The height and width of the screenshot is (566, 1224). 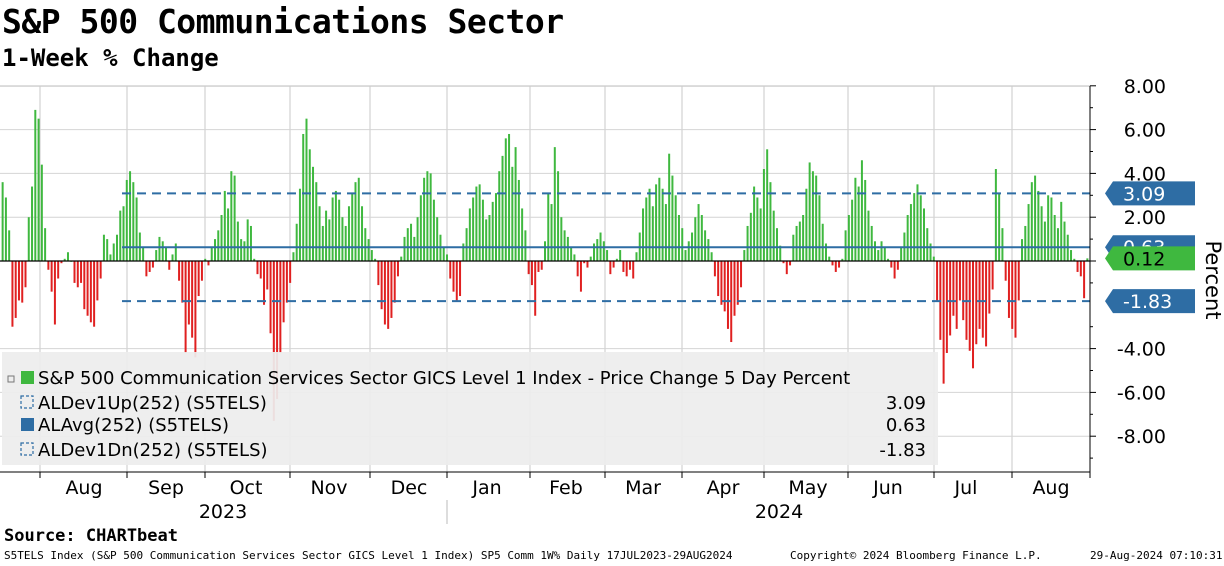 I want to click on legend-label: ALDev1Up(252) (S5TELS), so click(x=152, y=403).